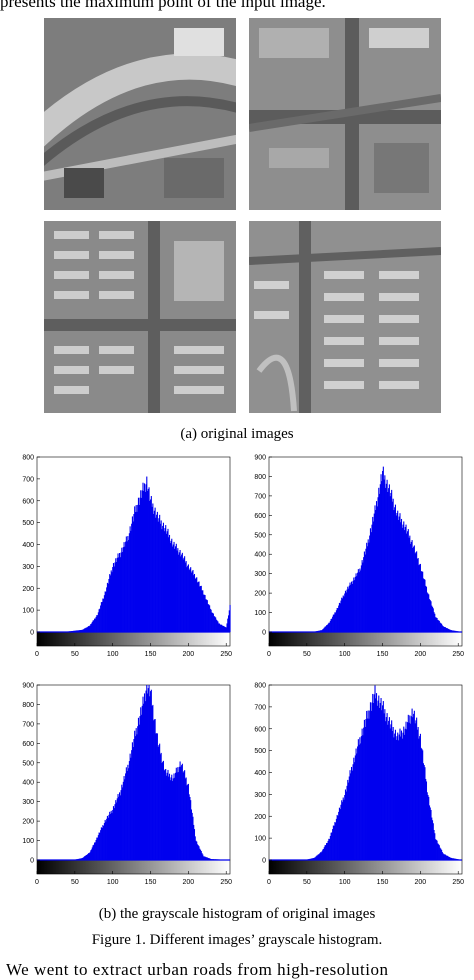  What do you see at coordinates (230, 618) in the screenshot?
I see `histogram-bar` at bounding box center [230, 618].